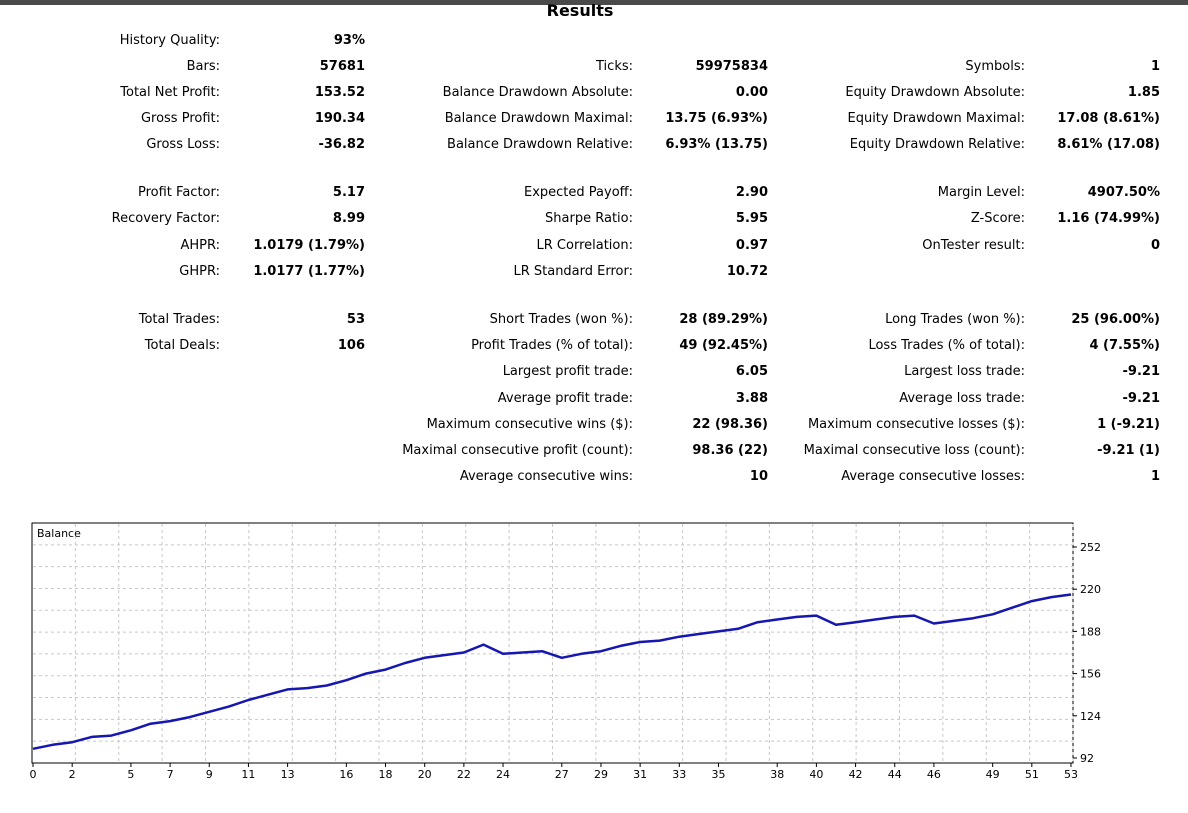 This screenshot has width=1188, height=813. What do you see at coordinates (751, 371) in the screenshot?
I see `stat-value: 6.05` at bounding box center [751, 371].